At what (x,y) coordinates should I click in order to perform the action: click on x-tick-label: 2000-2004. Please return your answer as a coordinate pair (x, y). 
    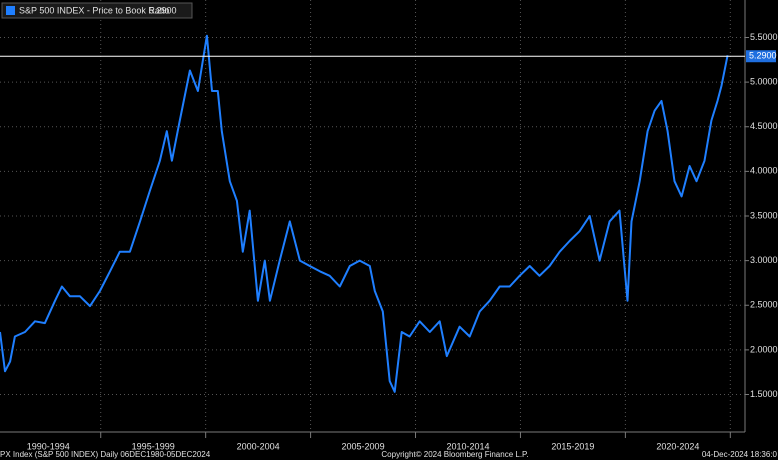
    Looking at the image, I should click on (258, 446).